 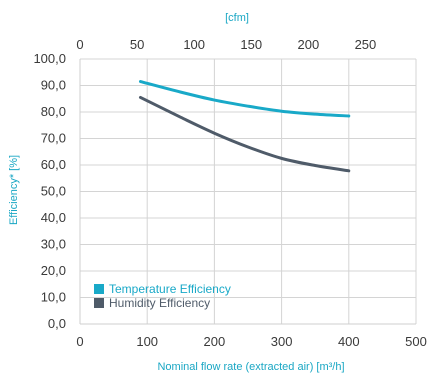 I want to click on x2-tick-label: 0, so click(x=79, y=44).